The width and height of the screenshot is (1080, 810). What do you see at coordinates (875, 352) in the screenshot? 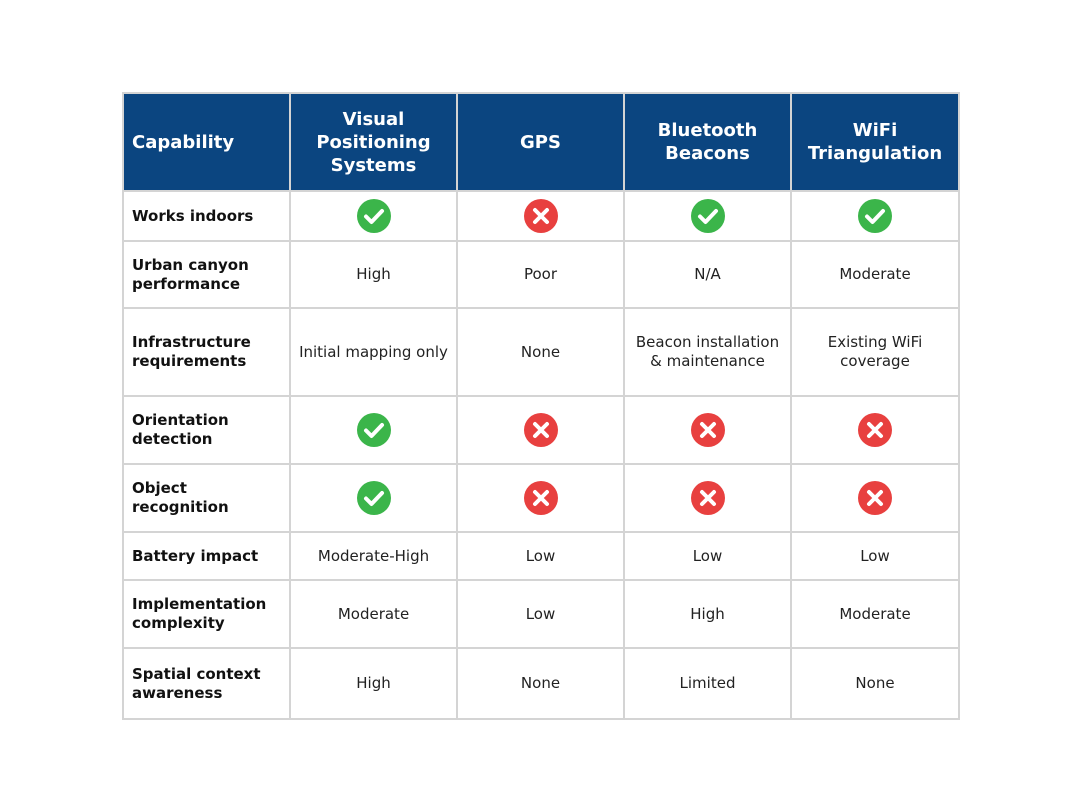
I see `table-cell: Existing WiFi coverage` at bounding box center [875, 352].